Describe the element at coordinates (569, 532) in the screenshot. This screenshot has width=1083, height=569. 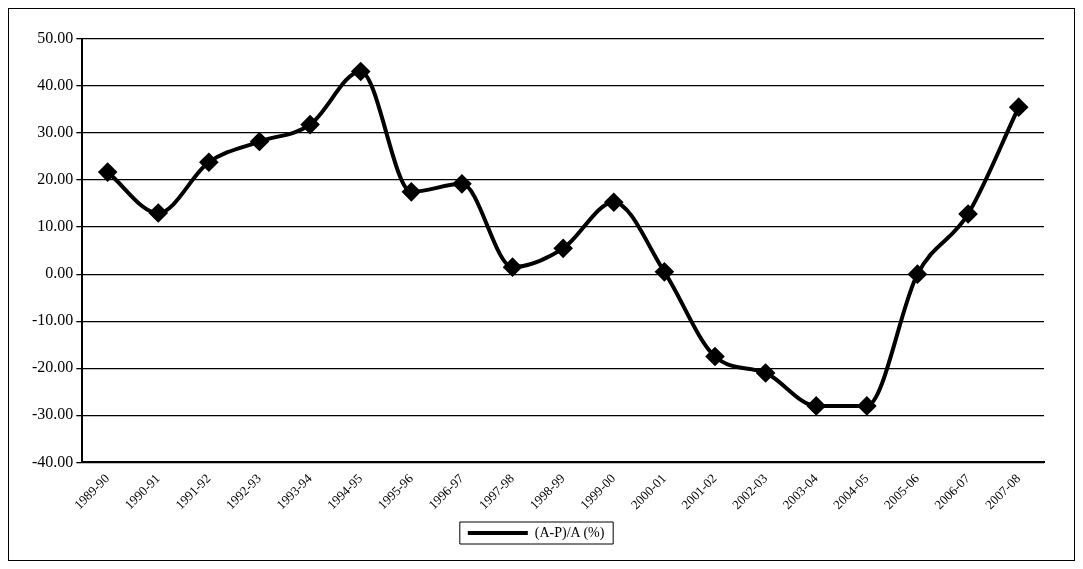
I see `legend-label: (A-P)/A (%)` at that location.